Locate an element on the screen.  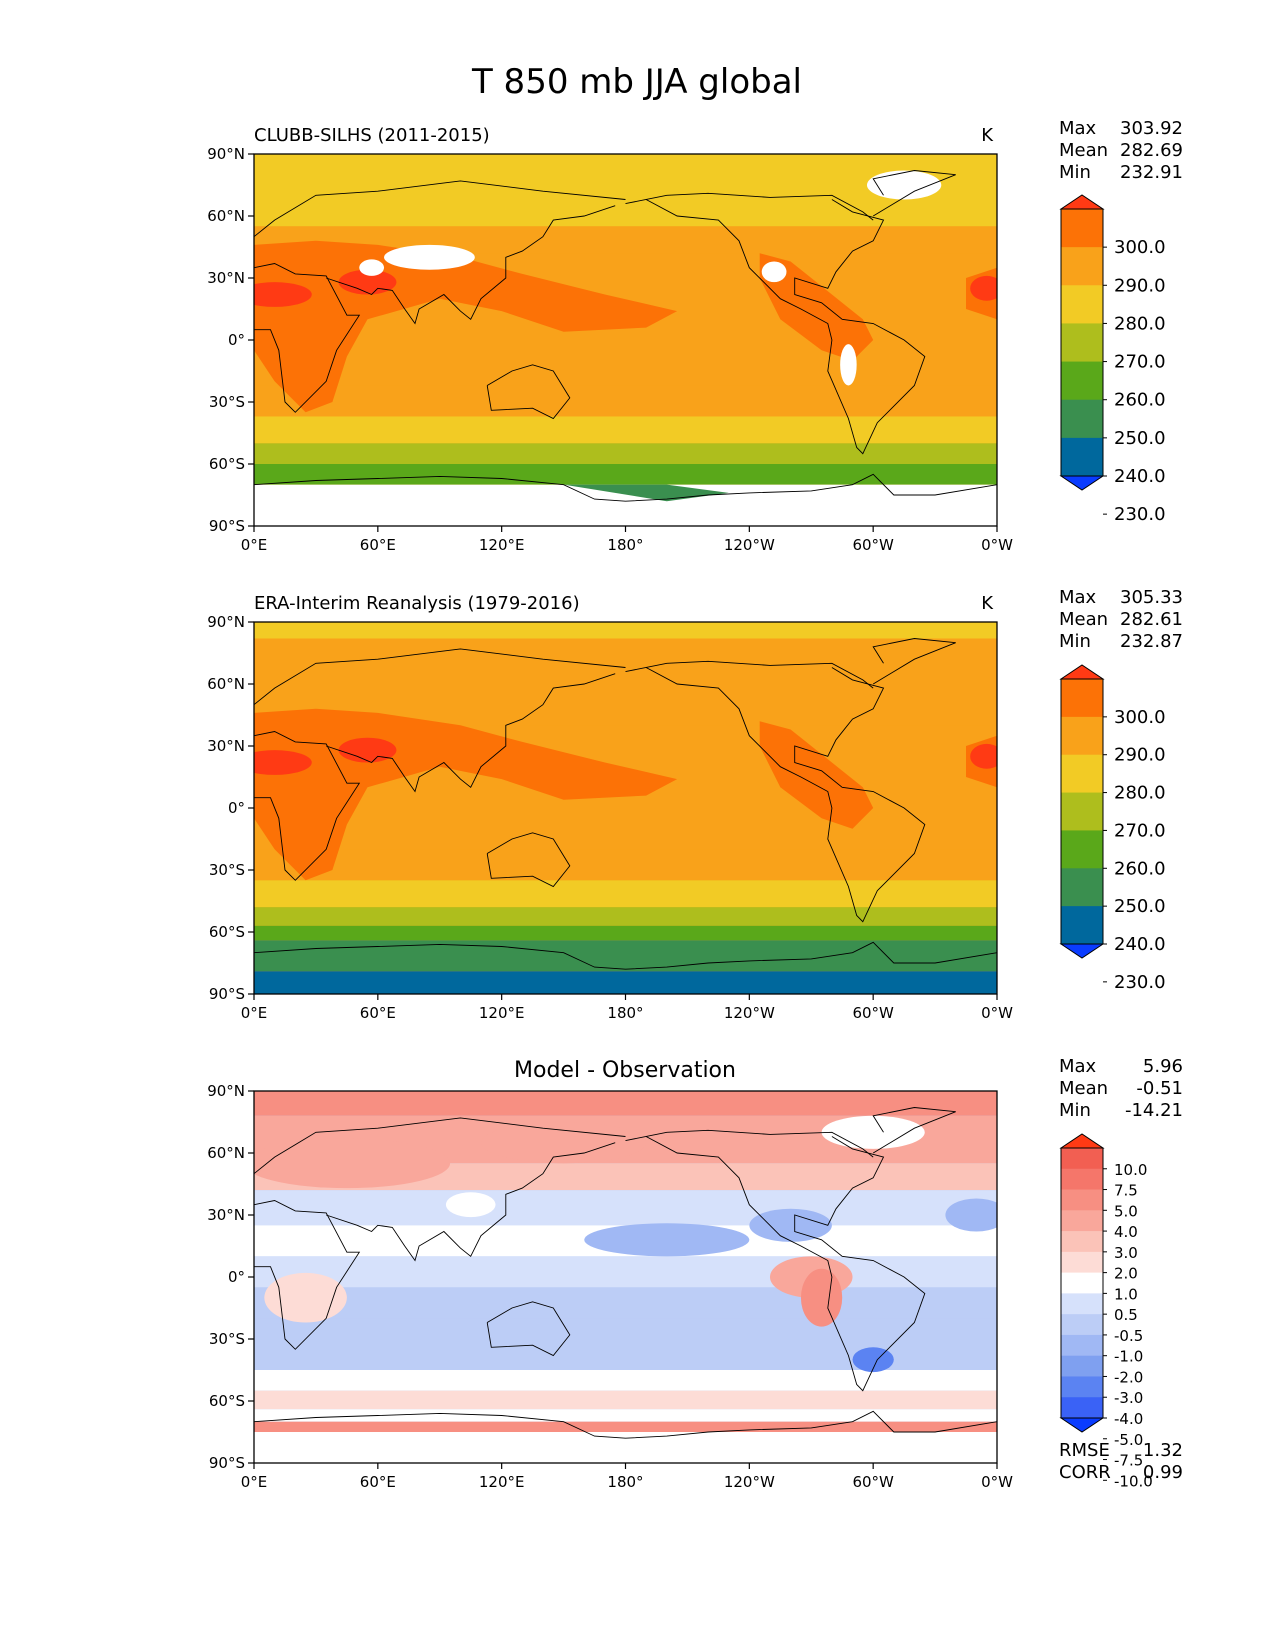
colorbar-tick-label: 270.0 is located at coordinates (1140, 362).